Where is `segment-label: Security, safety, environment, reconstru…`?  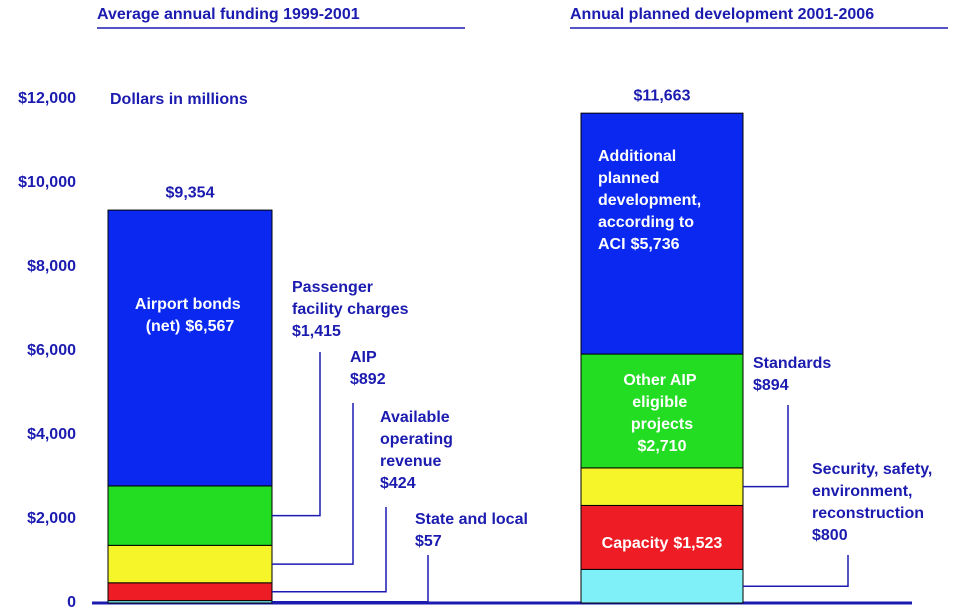
segment-label: Security, safety, environment, reconstru… is located at coordinates (874, 491).